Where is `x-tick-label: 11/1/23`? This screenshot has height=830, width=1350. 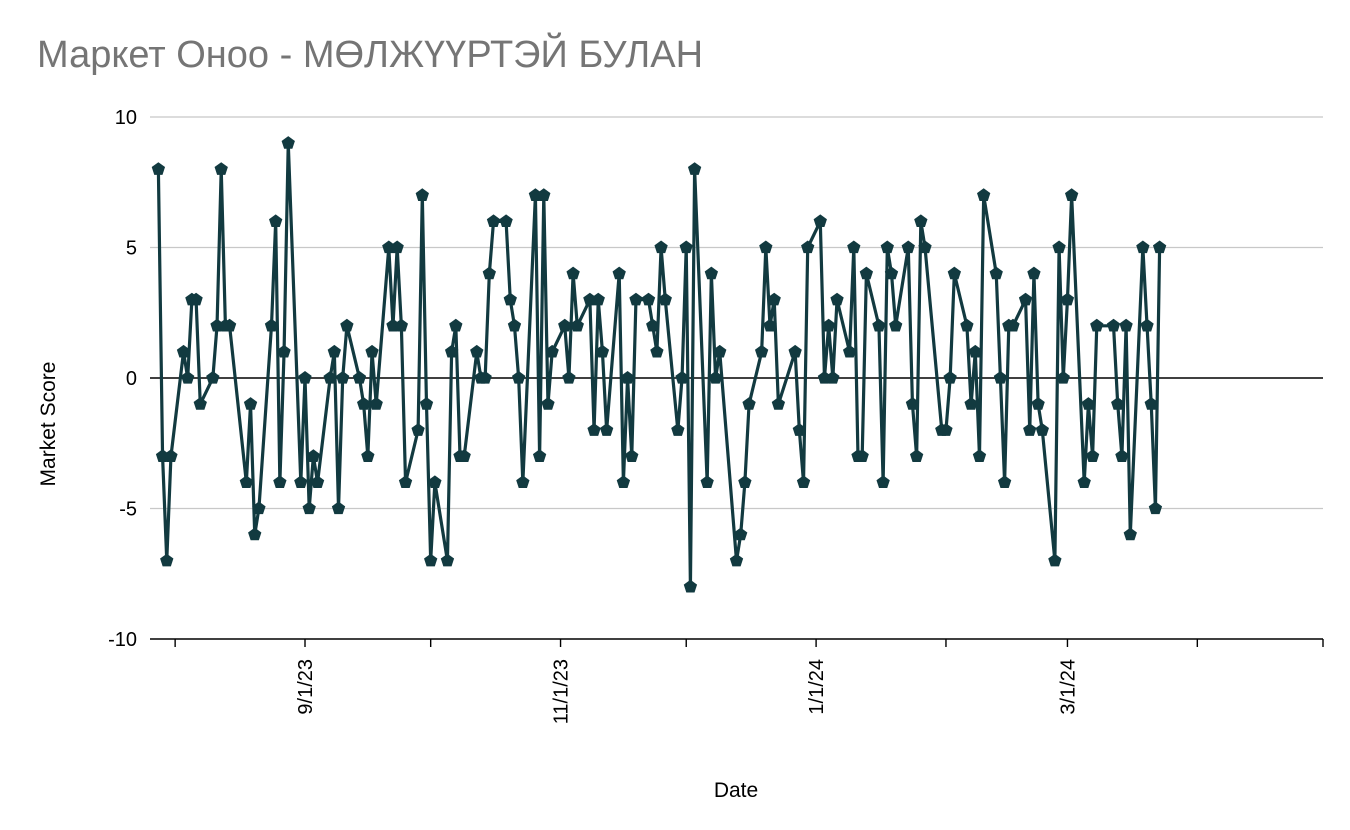
x-tick-label: 11/1/23 is located at coordinates (562, 691).